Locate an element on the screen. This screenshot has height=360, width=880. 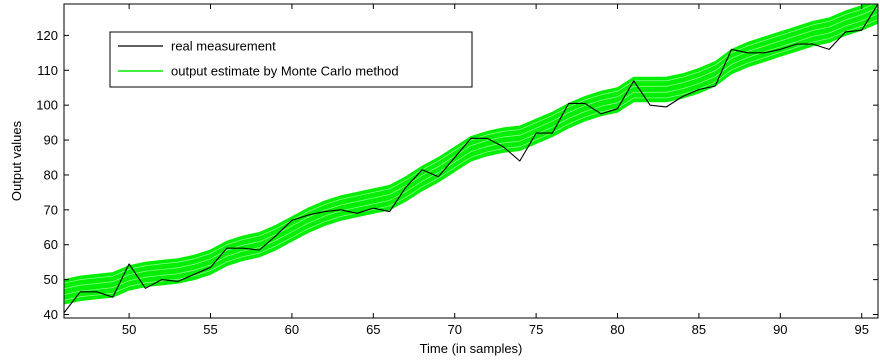
y-tick-label-50: 50 is located at coordinates (51, 279).